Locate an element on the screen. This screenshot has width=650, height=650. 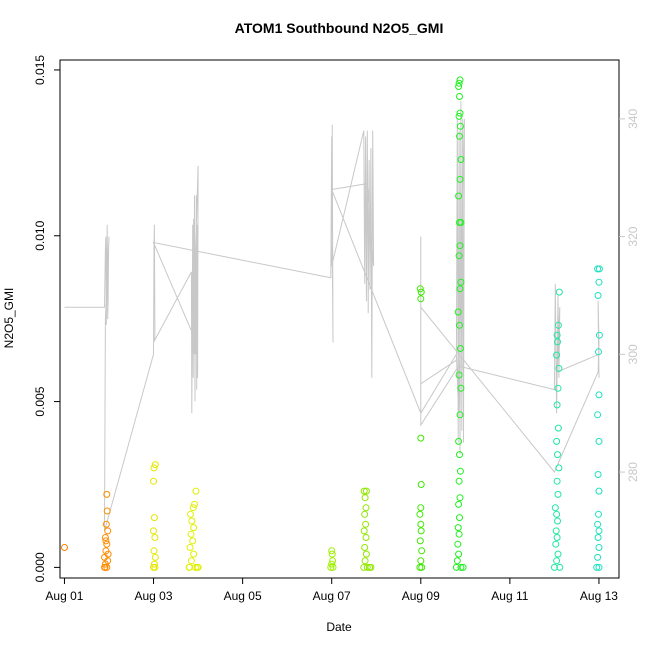
y-axis: 0.000 0.005 0.010 0.015 is located at coordinates (46, 318).